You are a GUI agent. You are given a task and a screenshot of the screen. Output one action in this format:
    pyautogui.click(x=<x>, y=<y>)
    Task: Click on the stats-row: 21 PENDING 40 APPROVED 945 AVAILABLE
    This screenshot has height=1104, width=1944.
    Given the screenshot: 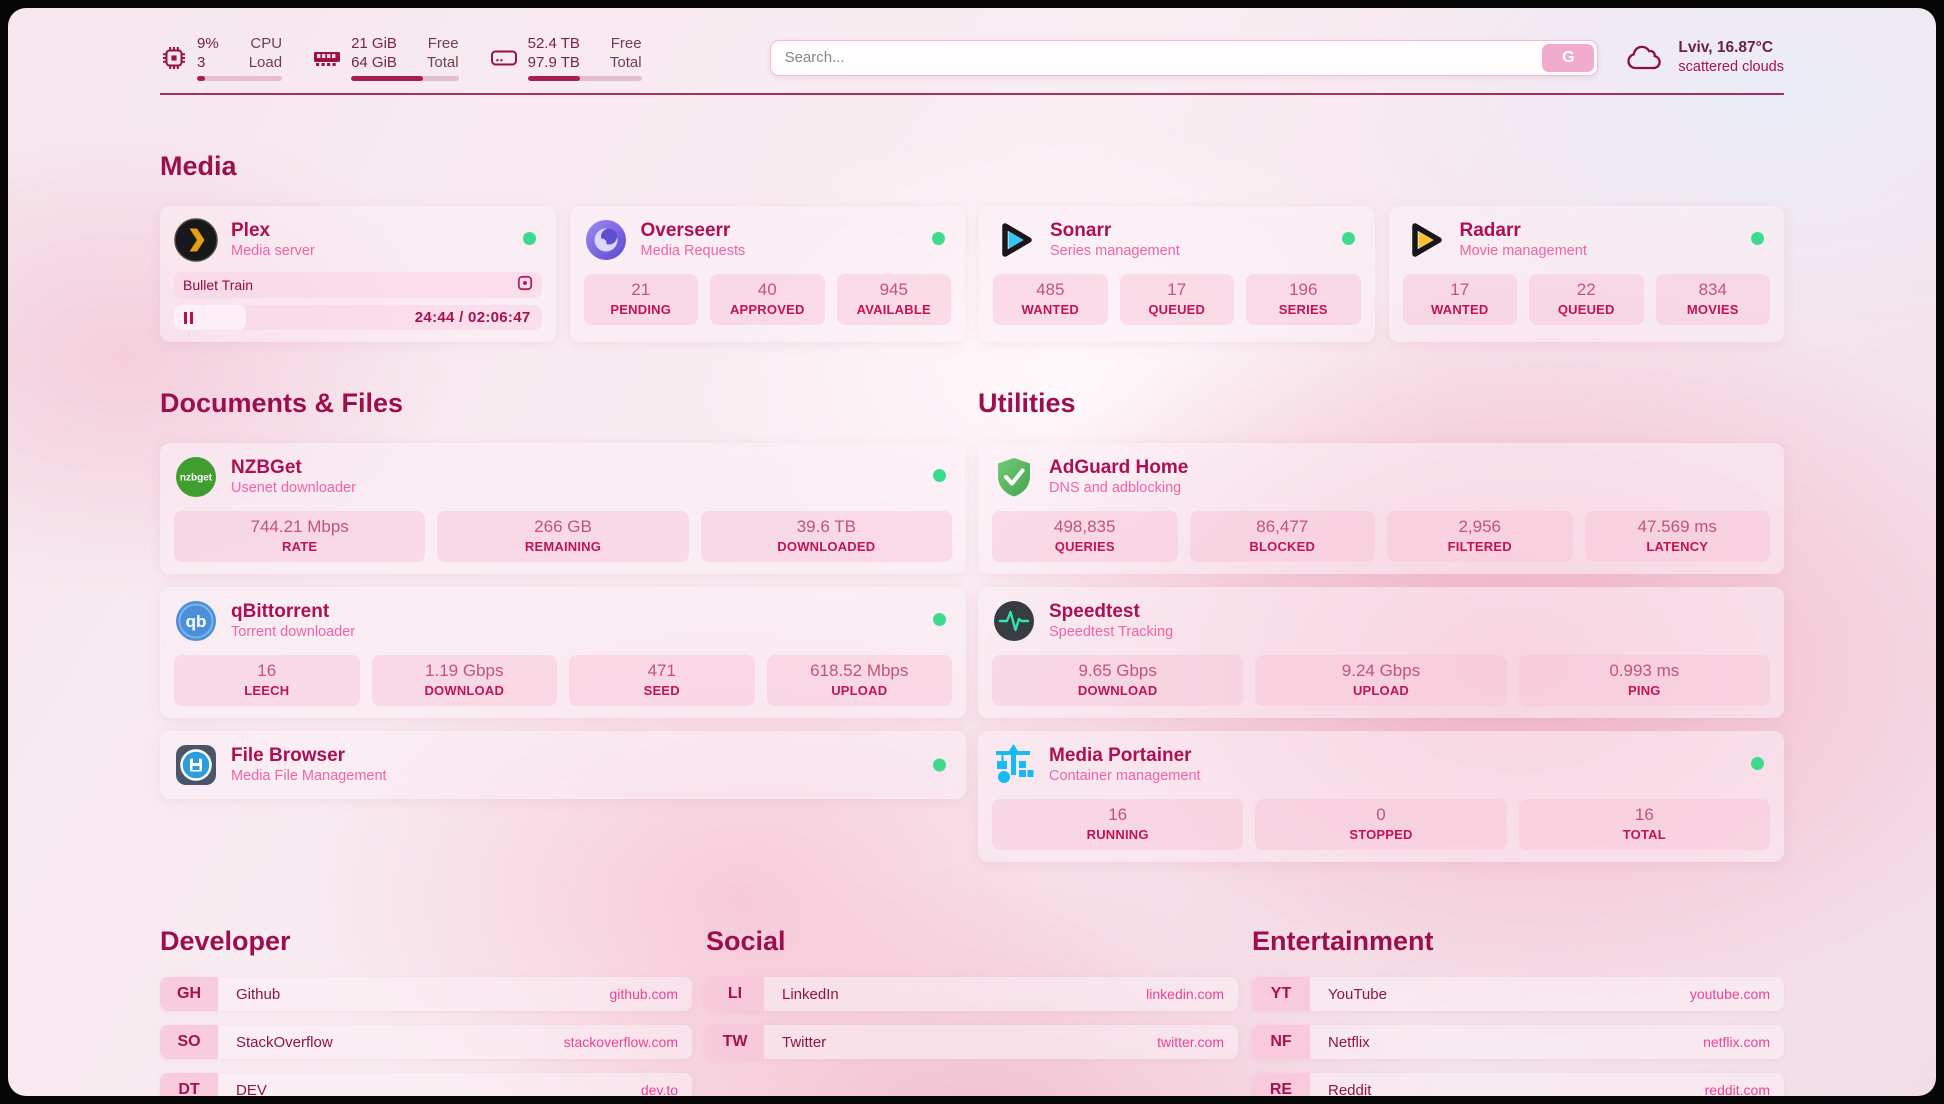 What is the action you would take?
    pyautogui.click(x=767, y=299)
    